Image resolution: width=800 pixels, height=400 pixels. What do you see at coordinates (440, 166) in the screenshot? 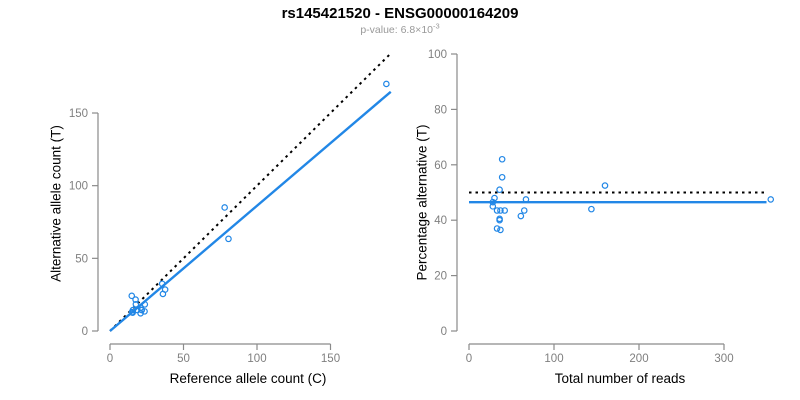
I see `y-tick-label: 60` at bounding box center [440, 166].